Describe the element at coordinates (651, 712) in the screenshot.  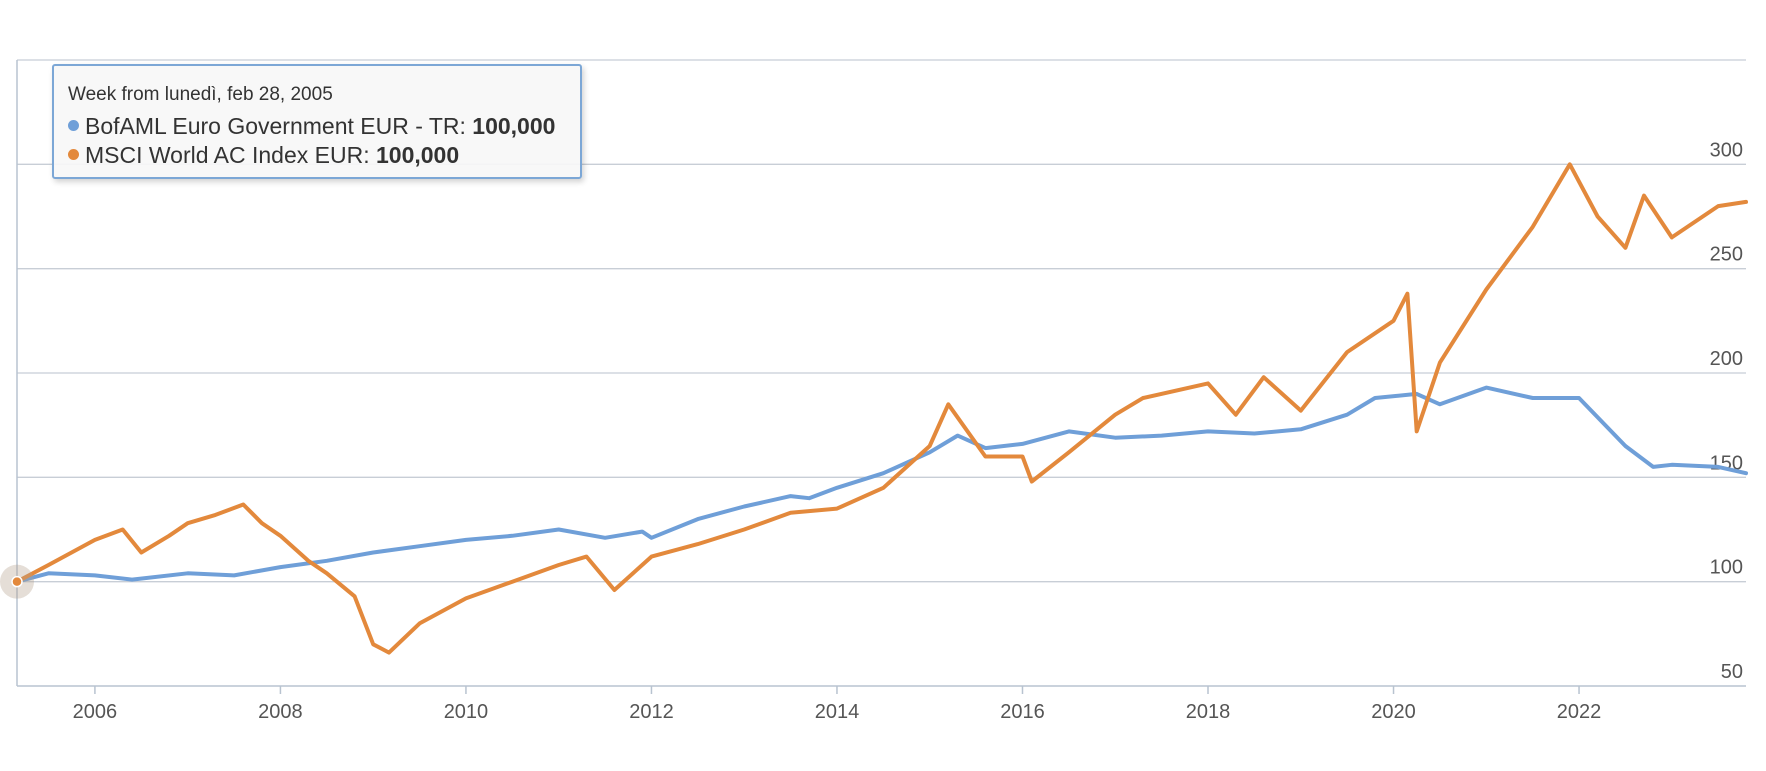
I see `x-tick-label: 2012` at that location.